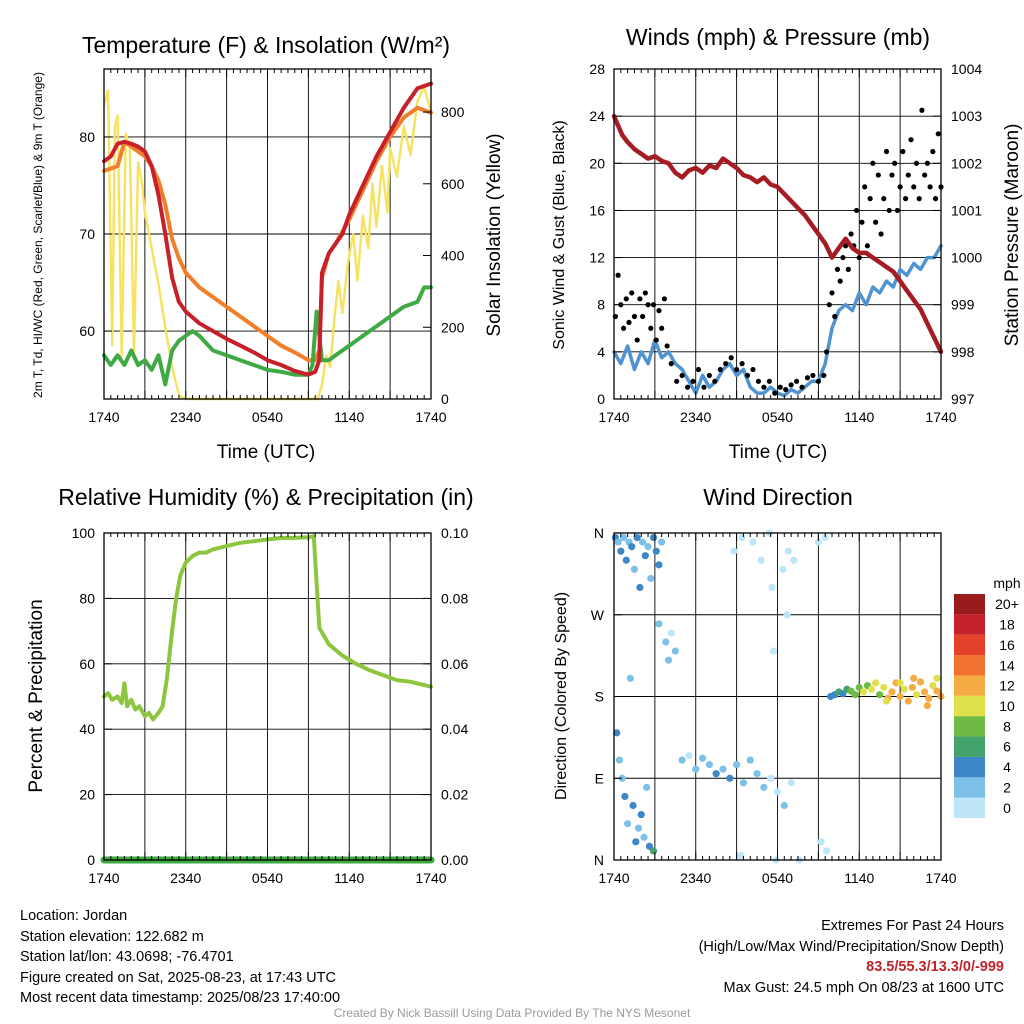 The height and width of the screenshot is (1024, 1024). I want to click on speed-color-legend: mph 0 2 4 6 8 10 12 14 16 18 20+, so click(987, 696).